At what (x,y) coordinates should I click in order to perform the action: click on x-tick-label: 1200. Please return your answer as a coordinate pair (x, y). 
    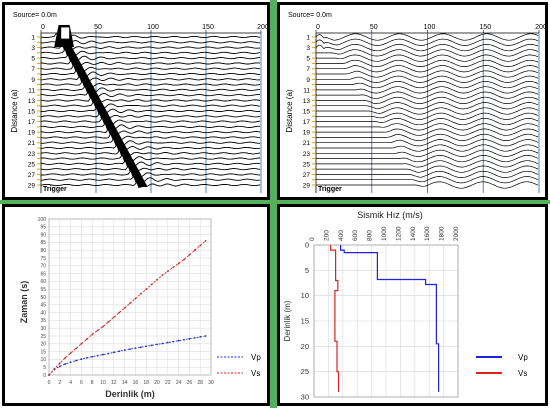
    Looking at the image, I should click on (398, 233).